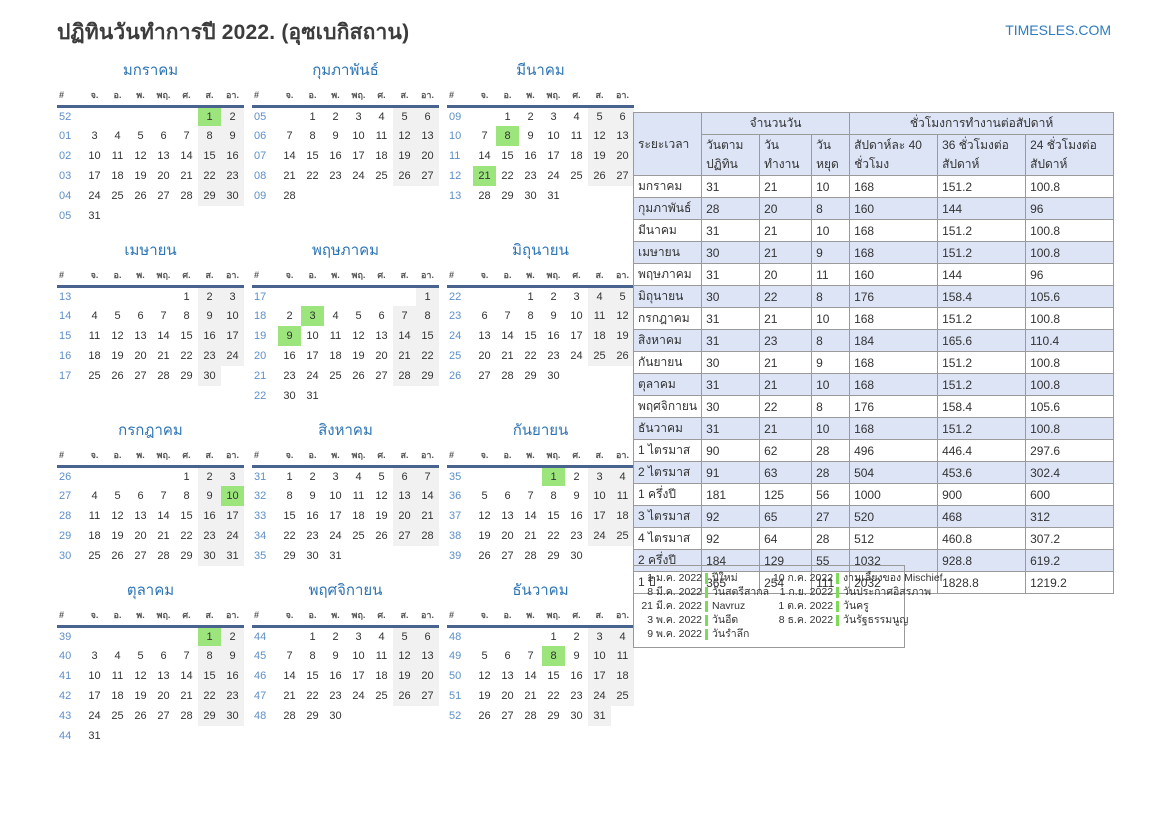 This screenshot has width=1169, height=827. I want to click on summary-value-cell: 254, so click(786, 582).